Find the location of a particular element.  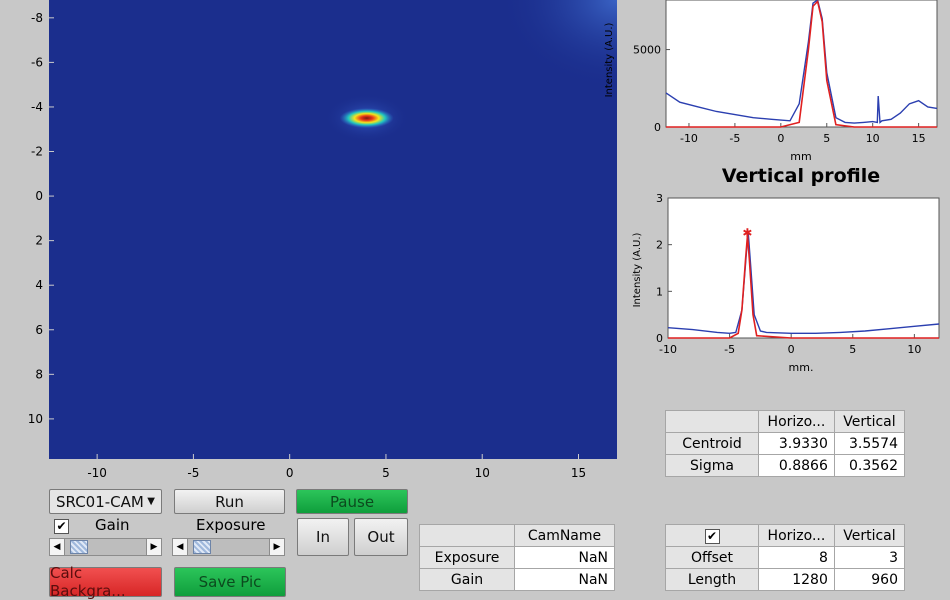

roi-enable-checkbox: ✔ is located at coordinates (712, 536).